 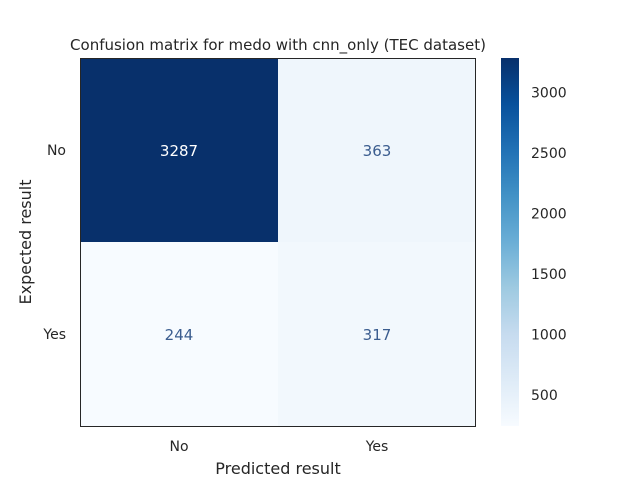 What do you see at coordinates (178, 447) in the screenshot?
I see `x-tick-label: No` at bounding box center [178, 447].